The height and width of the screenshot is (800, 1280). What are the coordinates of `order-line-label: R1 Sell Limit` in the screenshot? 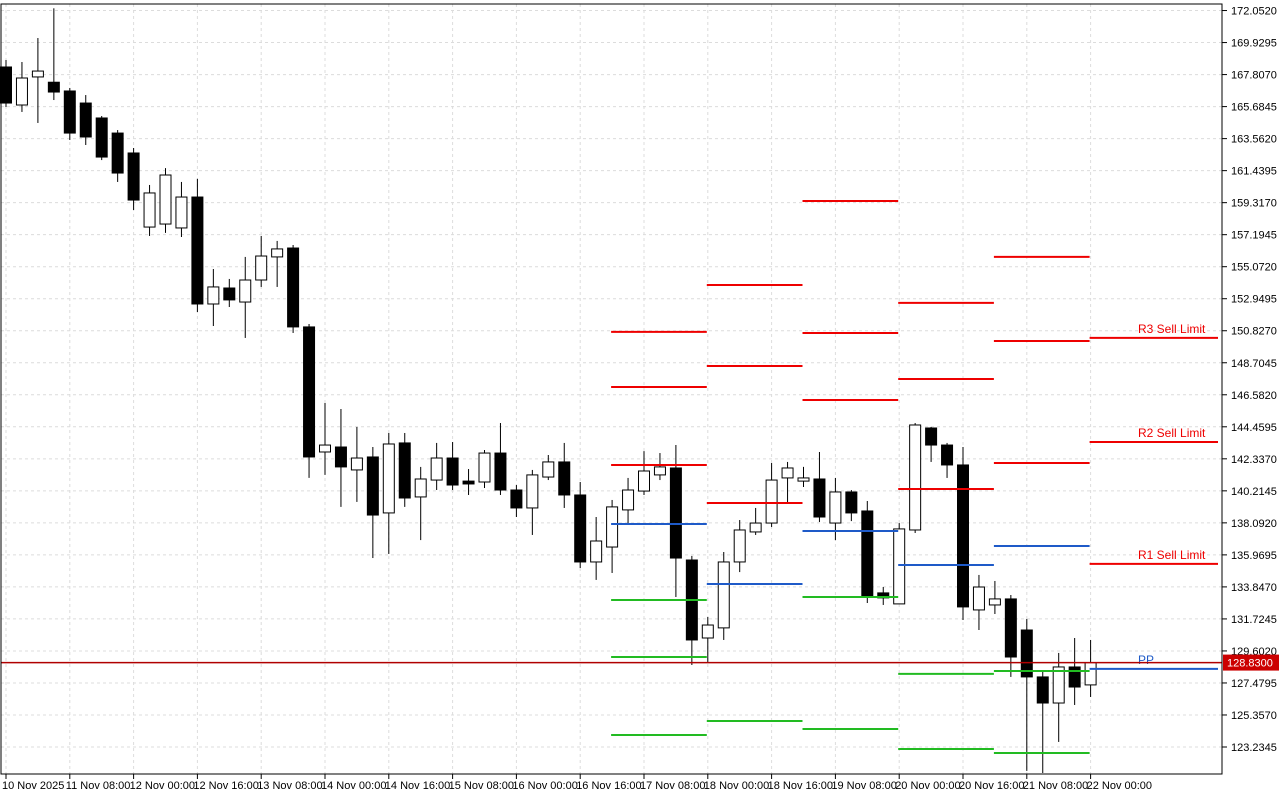 It's located at (1172, 555).